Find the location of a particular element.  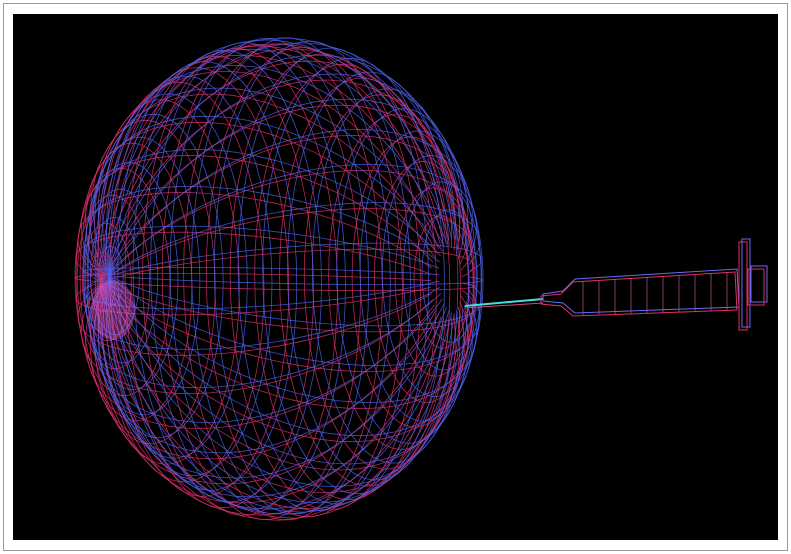

pole-glow is located at coordinates (113, 310).